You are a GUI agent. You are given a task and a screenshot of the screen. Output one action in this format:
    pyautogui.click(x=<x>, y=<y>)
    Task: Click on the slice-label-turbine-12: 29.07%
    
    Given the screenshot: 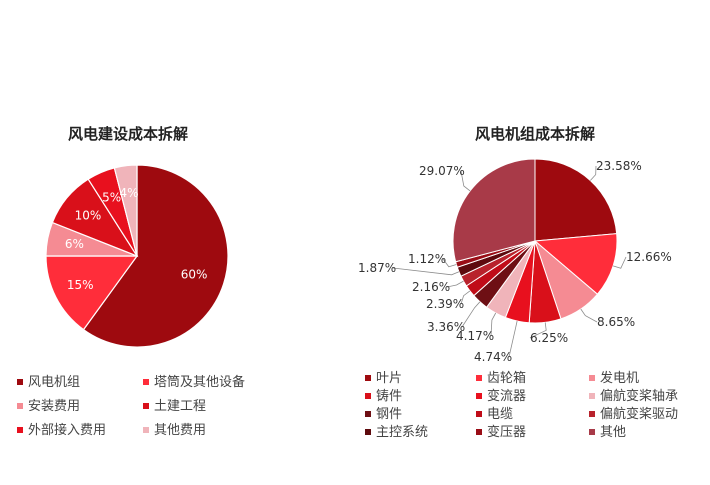 What is the action you would take?
    pyautogui.click(x=442, y=171)
    